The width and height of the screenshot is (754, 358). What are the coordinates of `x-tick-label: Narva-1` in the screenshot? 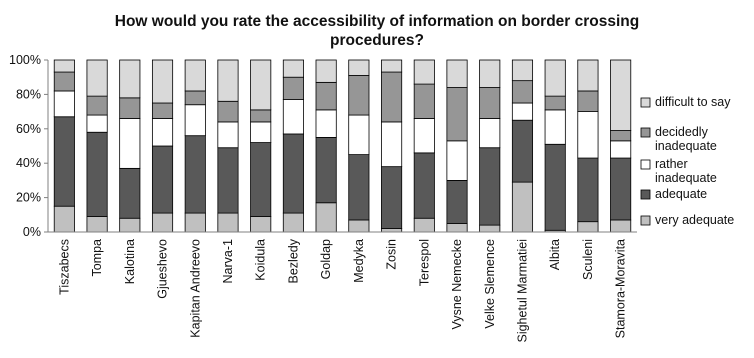 It's located at (228, 261).